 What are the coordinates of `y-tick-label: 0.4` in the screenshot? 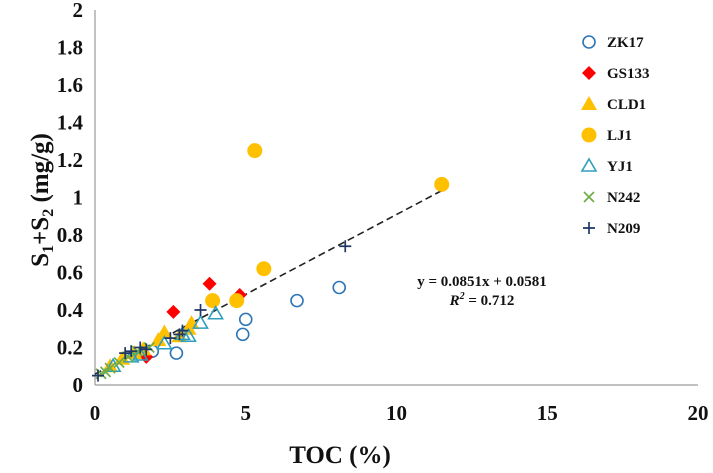 It's located at (70, 310).